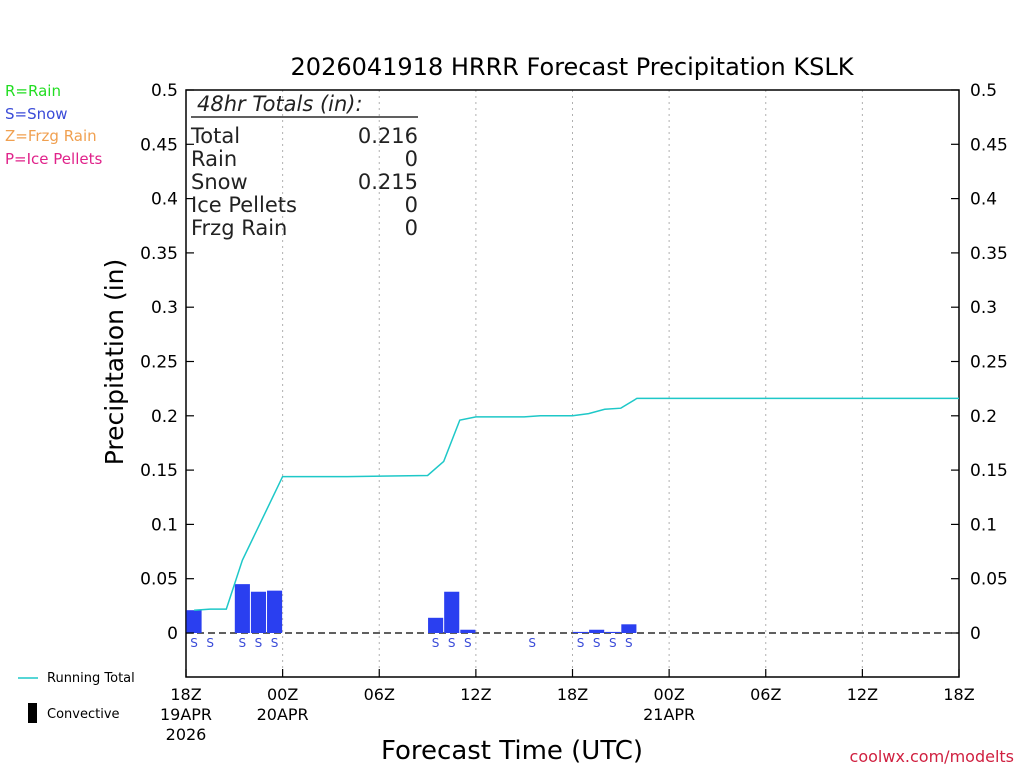 Image resolution: width=1024 pixels, height=768 pixels. What do you see at coordinates (983, 200) in the screenshot?
I see `y-tick-label-right: 0.4` at bounding box center [983, 200].